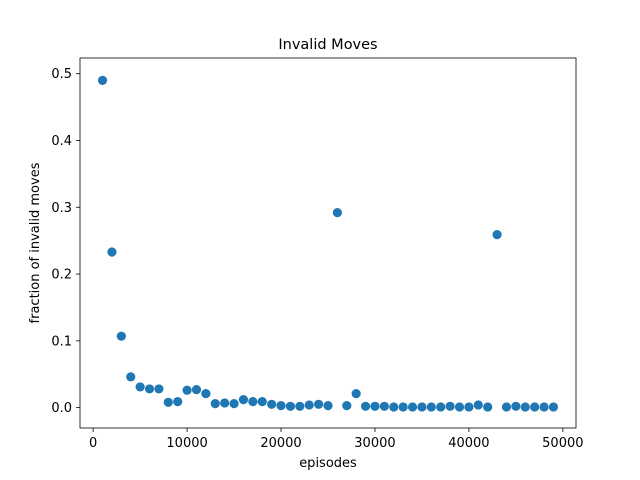  What do you see at coordinates (93, 443) in the screenshot?
I see `x-tick-label: 0` at bounding box center [93, 443].